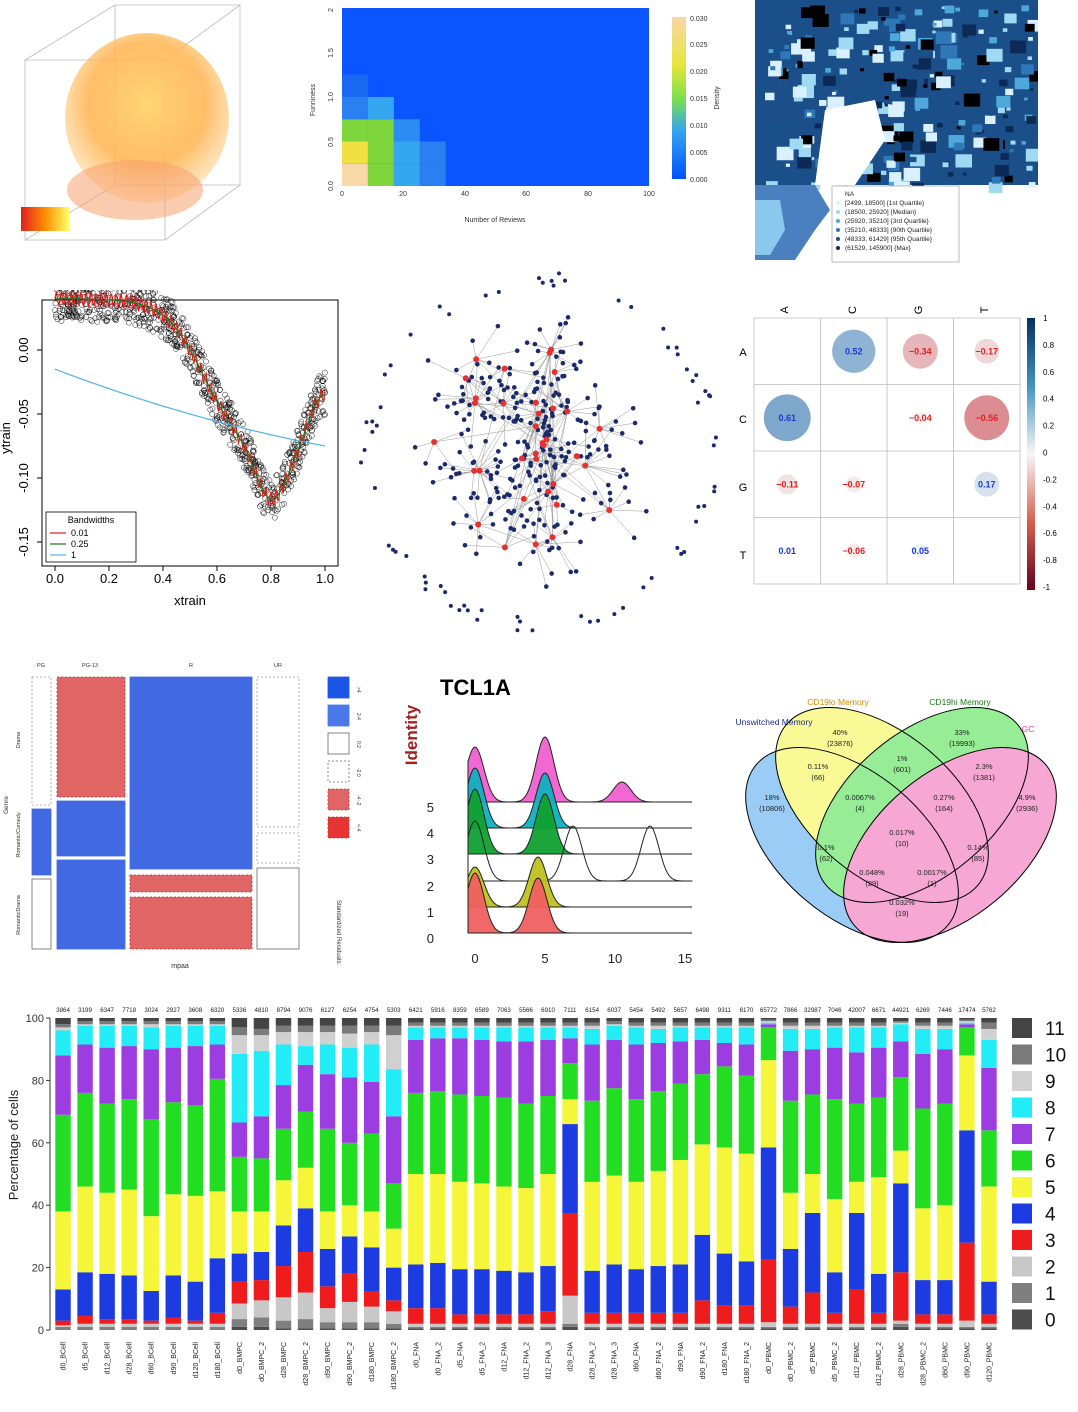  I want to click on x-tick: d28_FNA_3, so click(615, 1360).